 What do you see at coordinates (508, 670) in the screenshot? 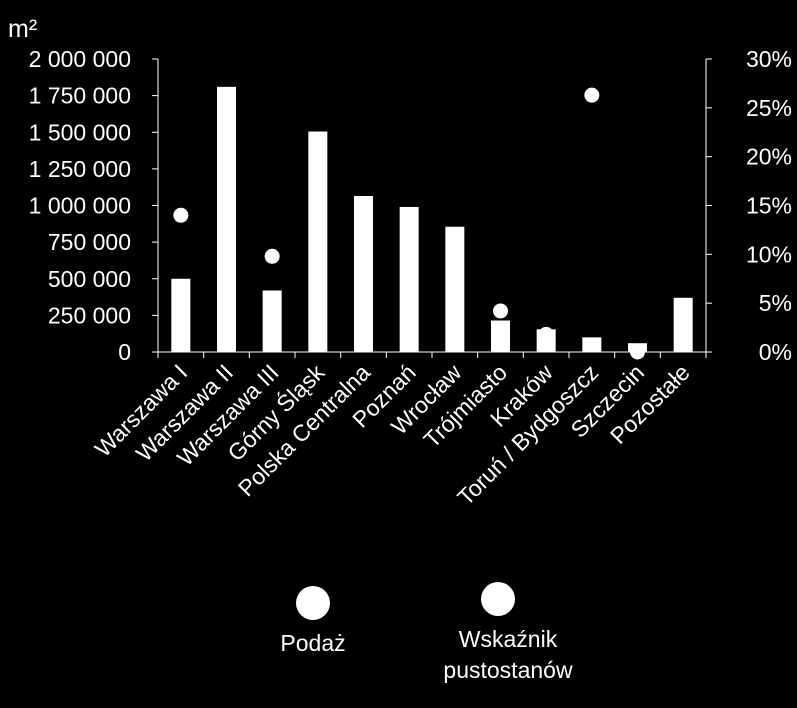
I see `legend-label: pustostanów` at bounding box center [508, 670].